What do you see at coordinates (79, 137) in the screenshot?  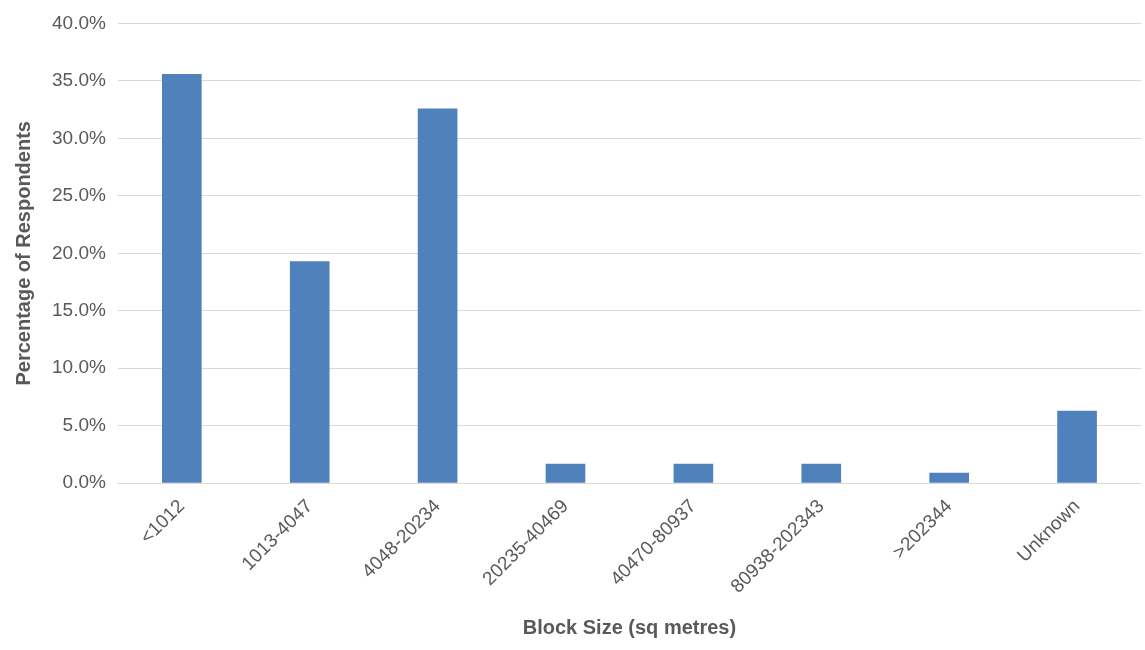 I see `y-tick-label: 30.0%` at bounding box center [79, 137].